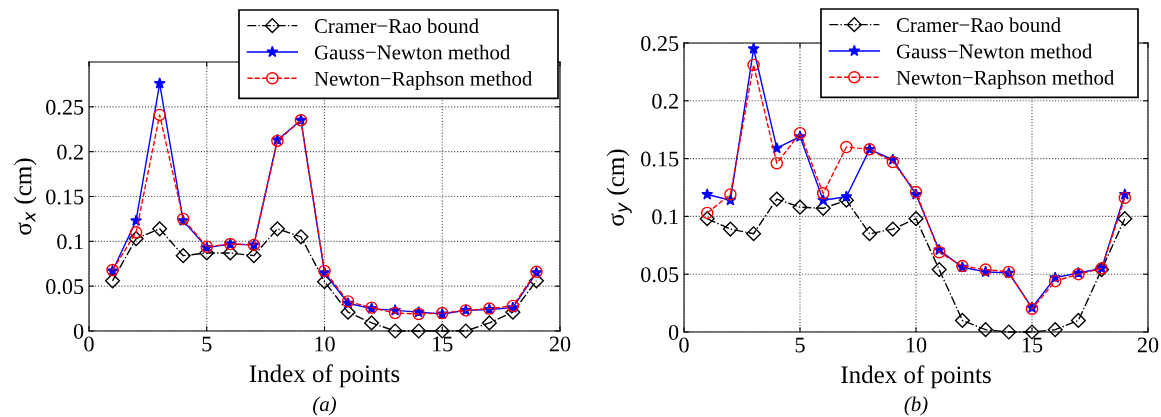 The width and height of the screenshot is (1161, 417). Describe the element at coordinates (25, 196) in the screenshot. I see `y-axis-title: σ$_{x}$ (cm)` at that location.